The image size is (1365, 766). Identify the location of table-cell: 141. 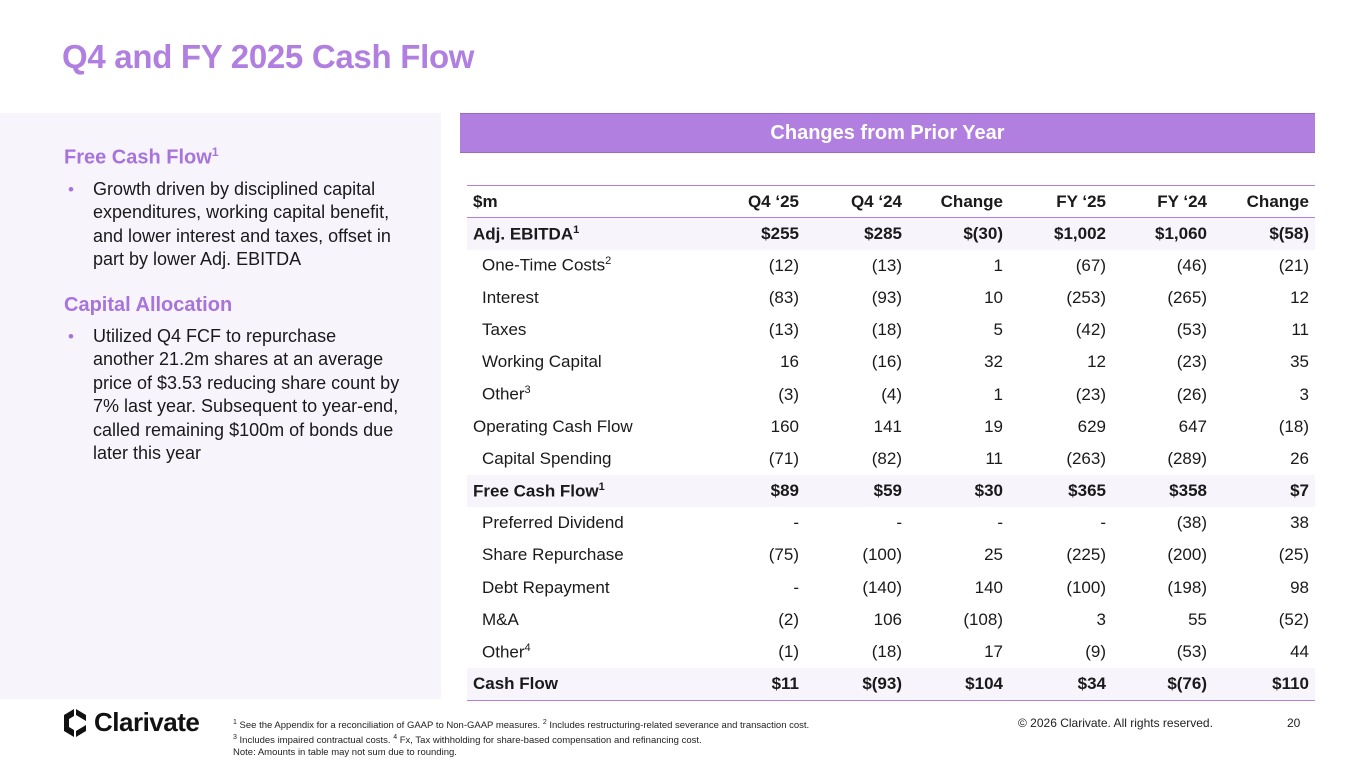
(887, 426).